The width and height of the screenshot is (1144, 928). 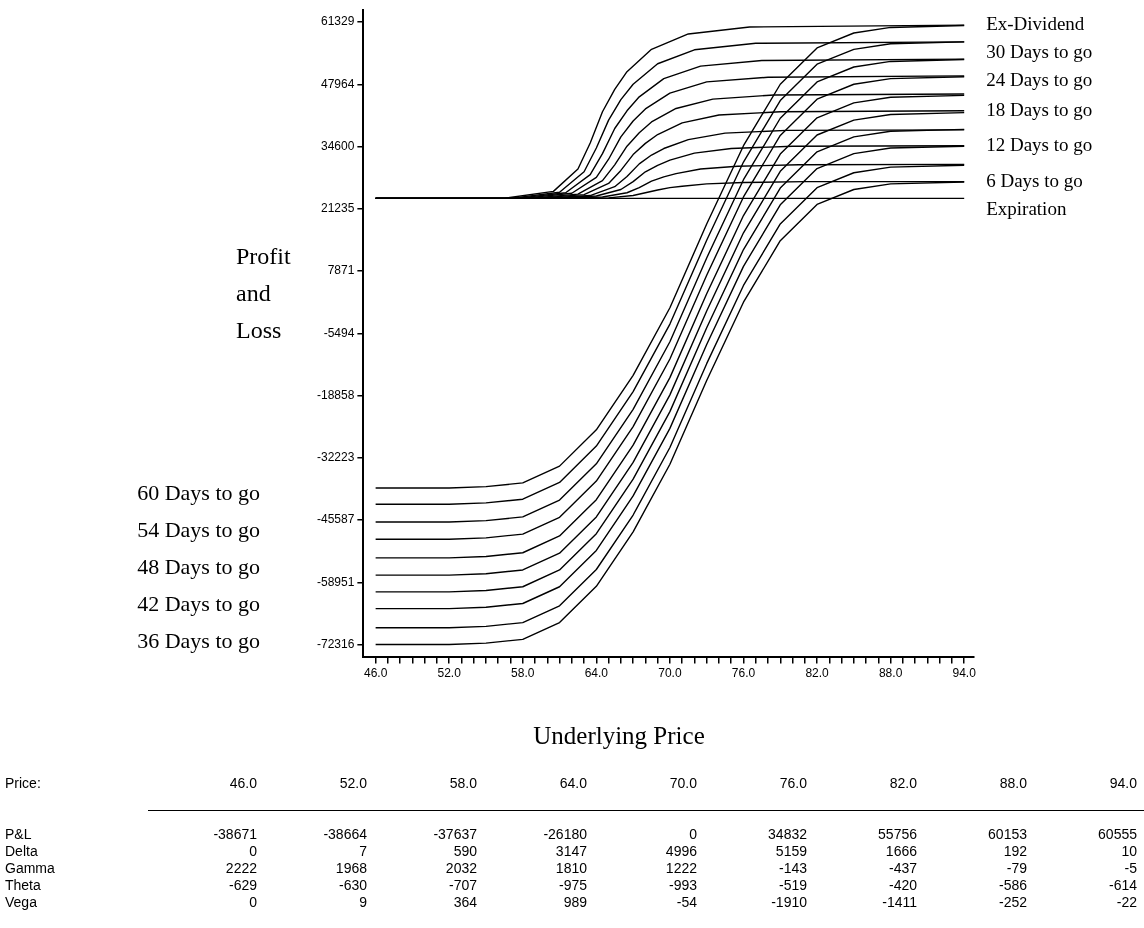 What do you see at coordinates (596, 673) in the screenshot?
I see `x-tick-label: 64.0` at bounding box center [596, 673].